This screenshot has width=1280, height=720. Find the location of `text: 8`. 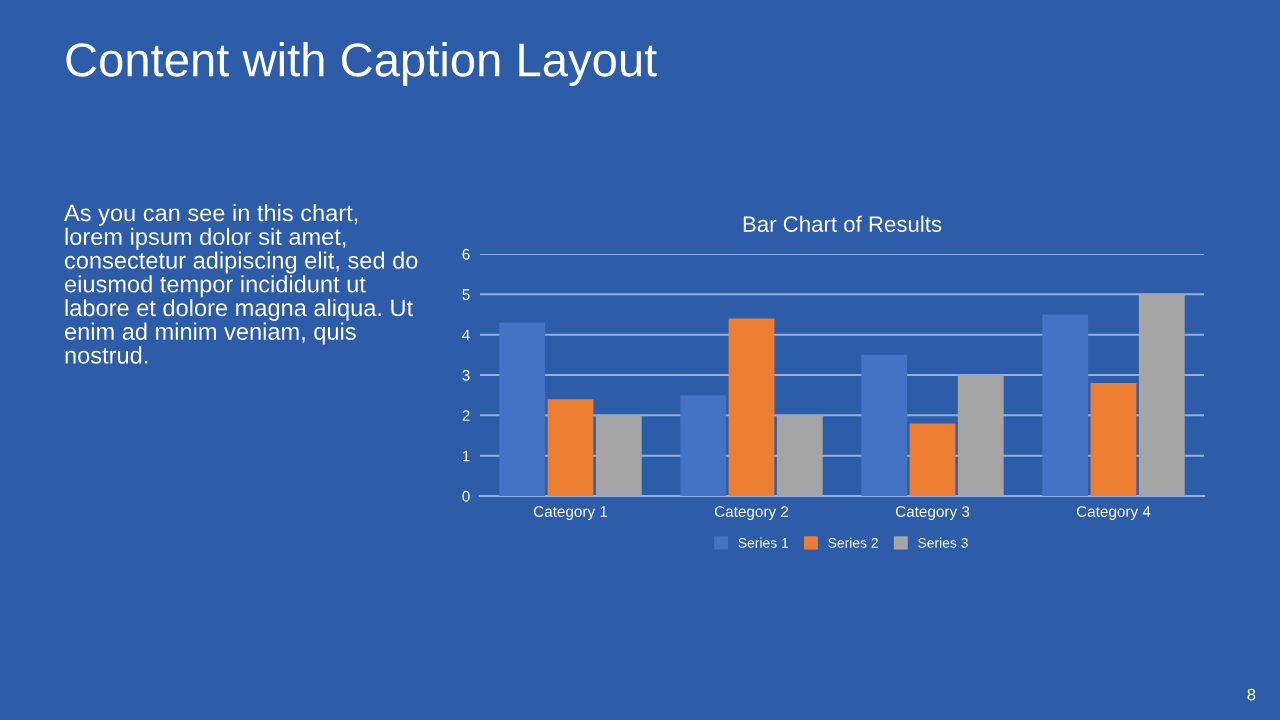

text: 8 is located at coordinates (1251, 694).